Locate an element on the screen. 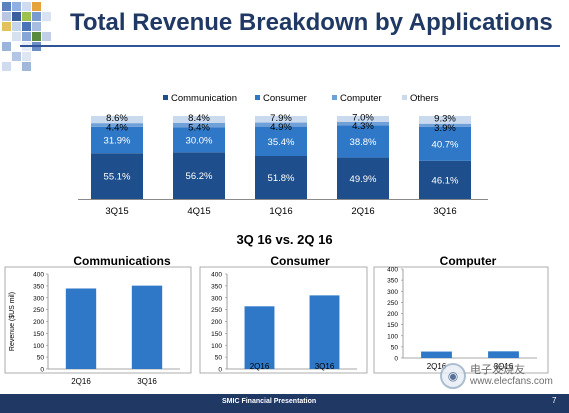 This screenshot has height=413, width=569. data-label-others: 7.9% is located at coordinates (281, 118).